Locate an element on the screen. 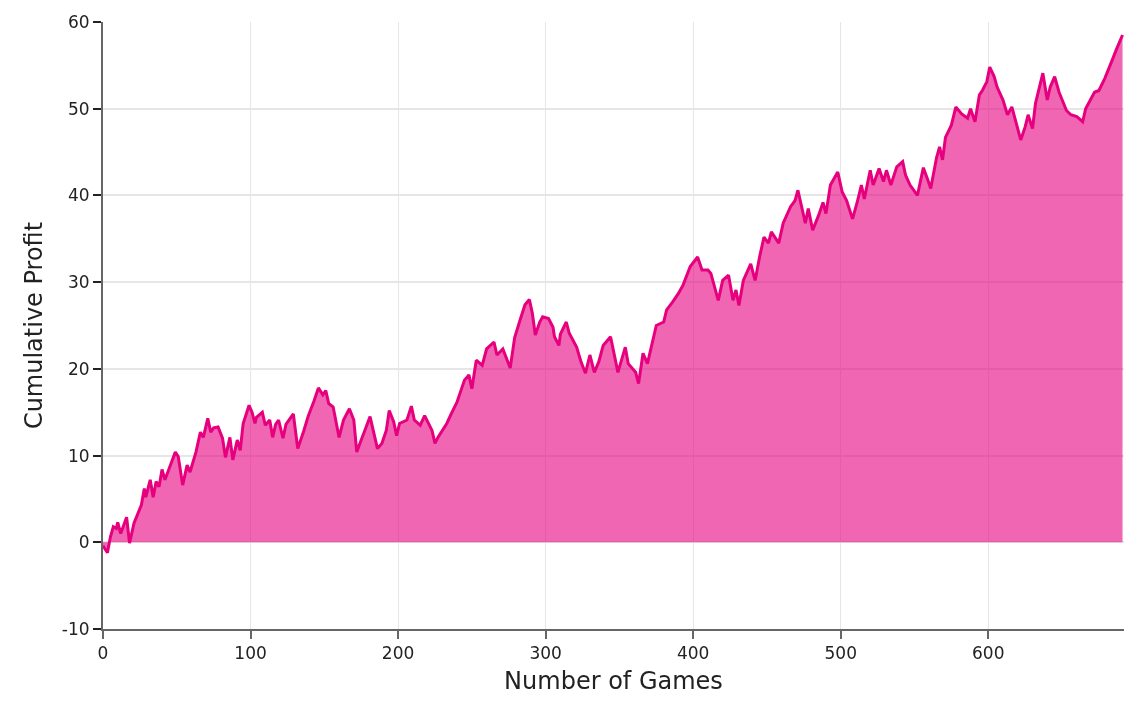 The height and width of the screenshot is (706, 1148). y-tick-label: 10 is located at coordinates (78, 455).